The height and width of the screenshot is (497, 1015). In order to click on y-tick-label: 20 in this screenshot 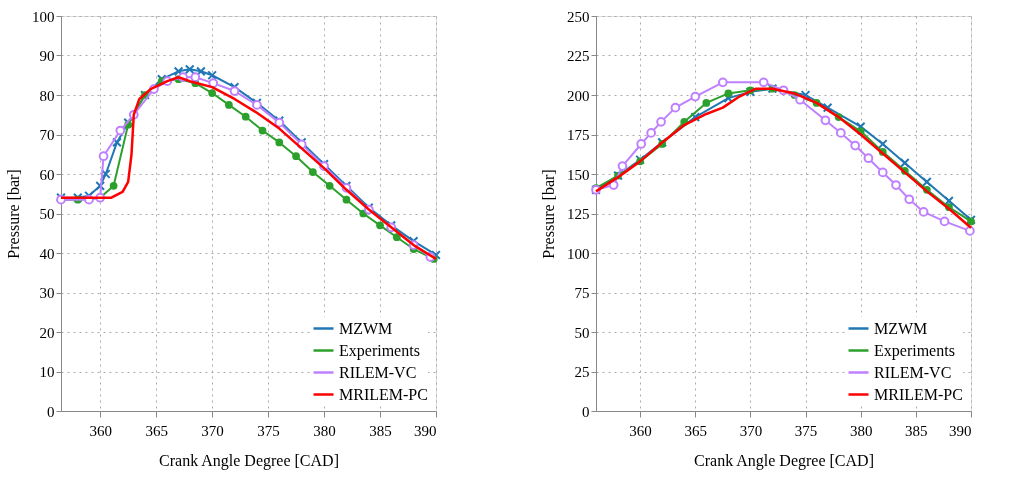, I will do `click(47, 332)`.